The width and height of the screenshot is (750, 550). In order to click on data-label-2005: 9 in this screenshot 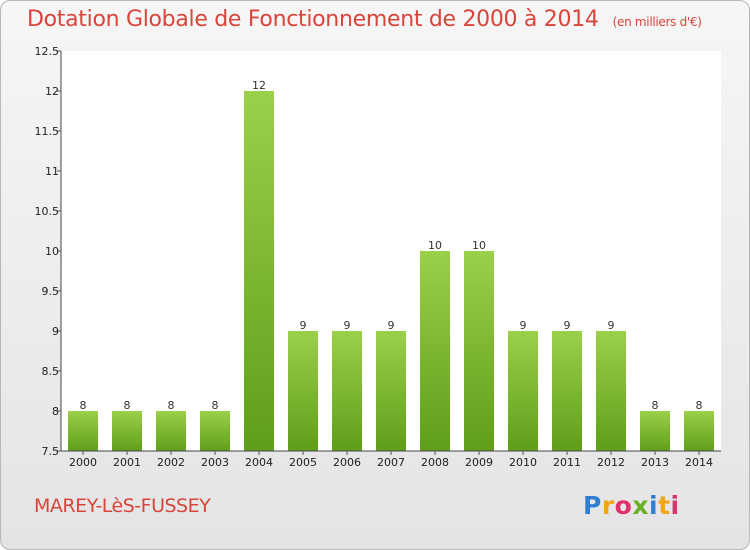, I will do `click(303, 325)`.